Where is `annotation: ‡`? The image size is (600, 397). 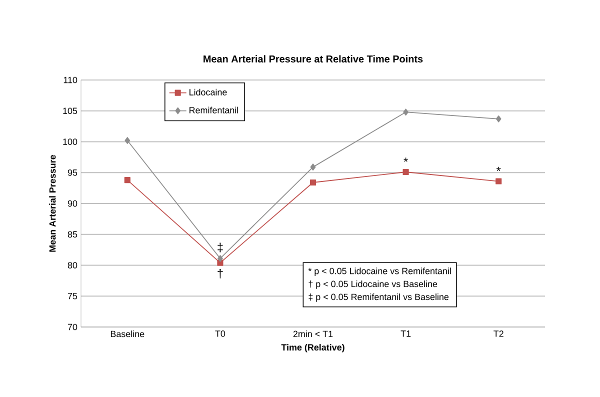 annotation: ‡ is located at coordinates (220, 247).